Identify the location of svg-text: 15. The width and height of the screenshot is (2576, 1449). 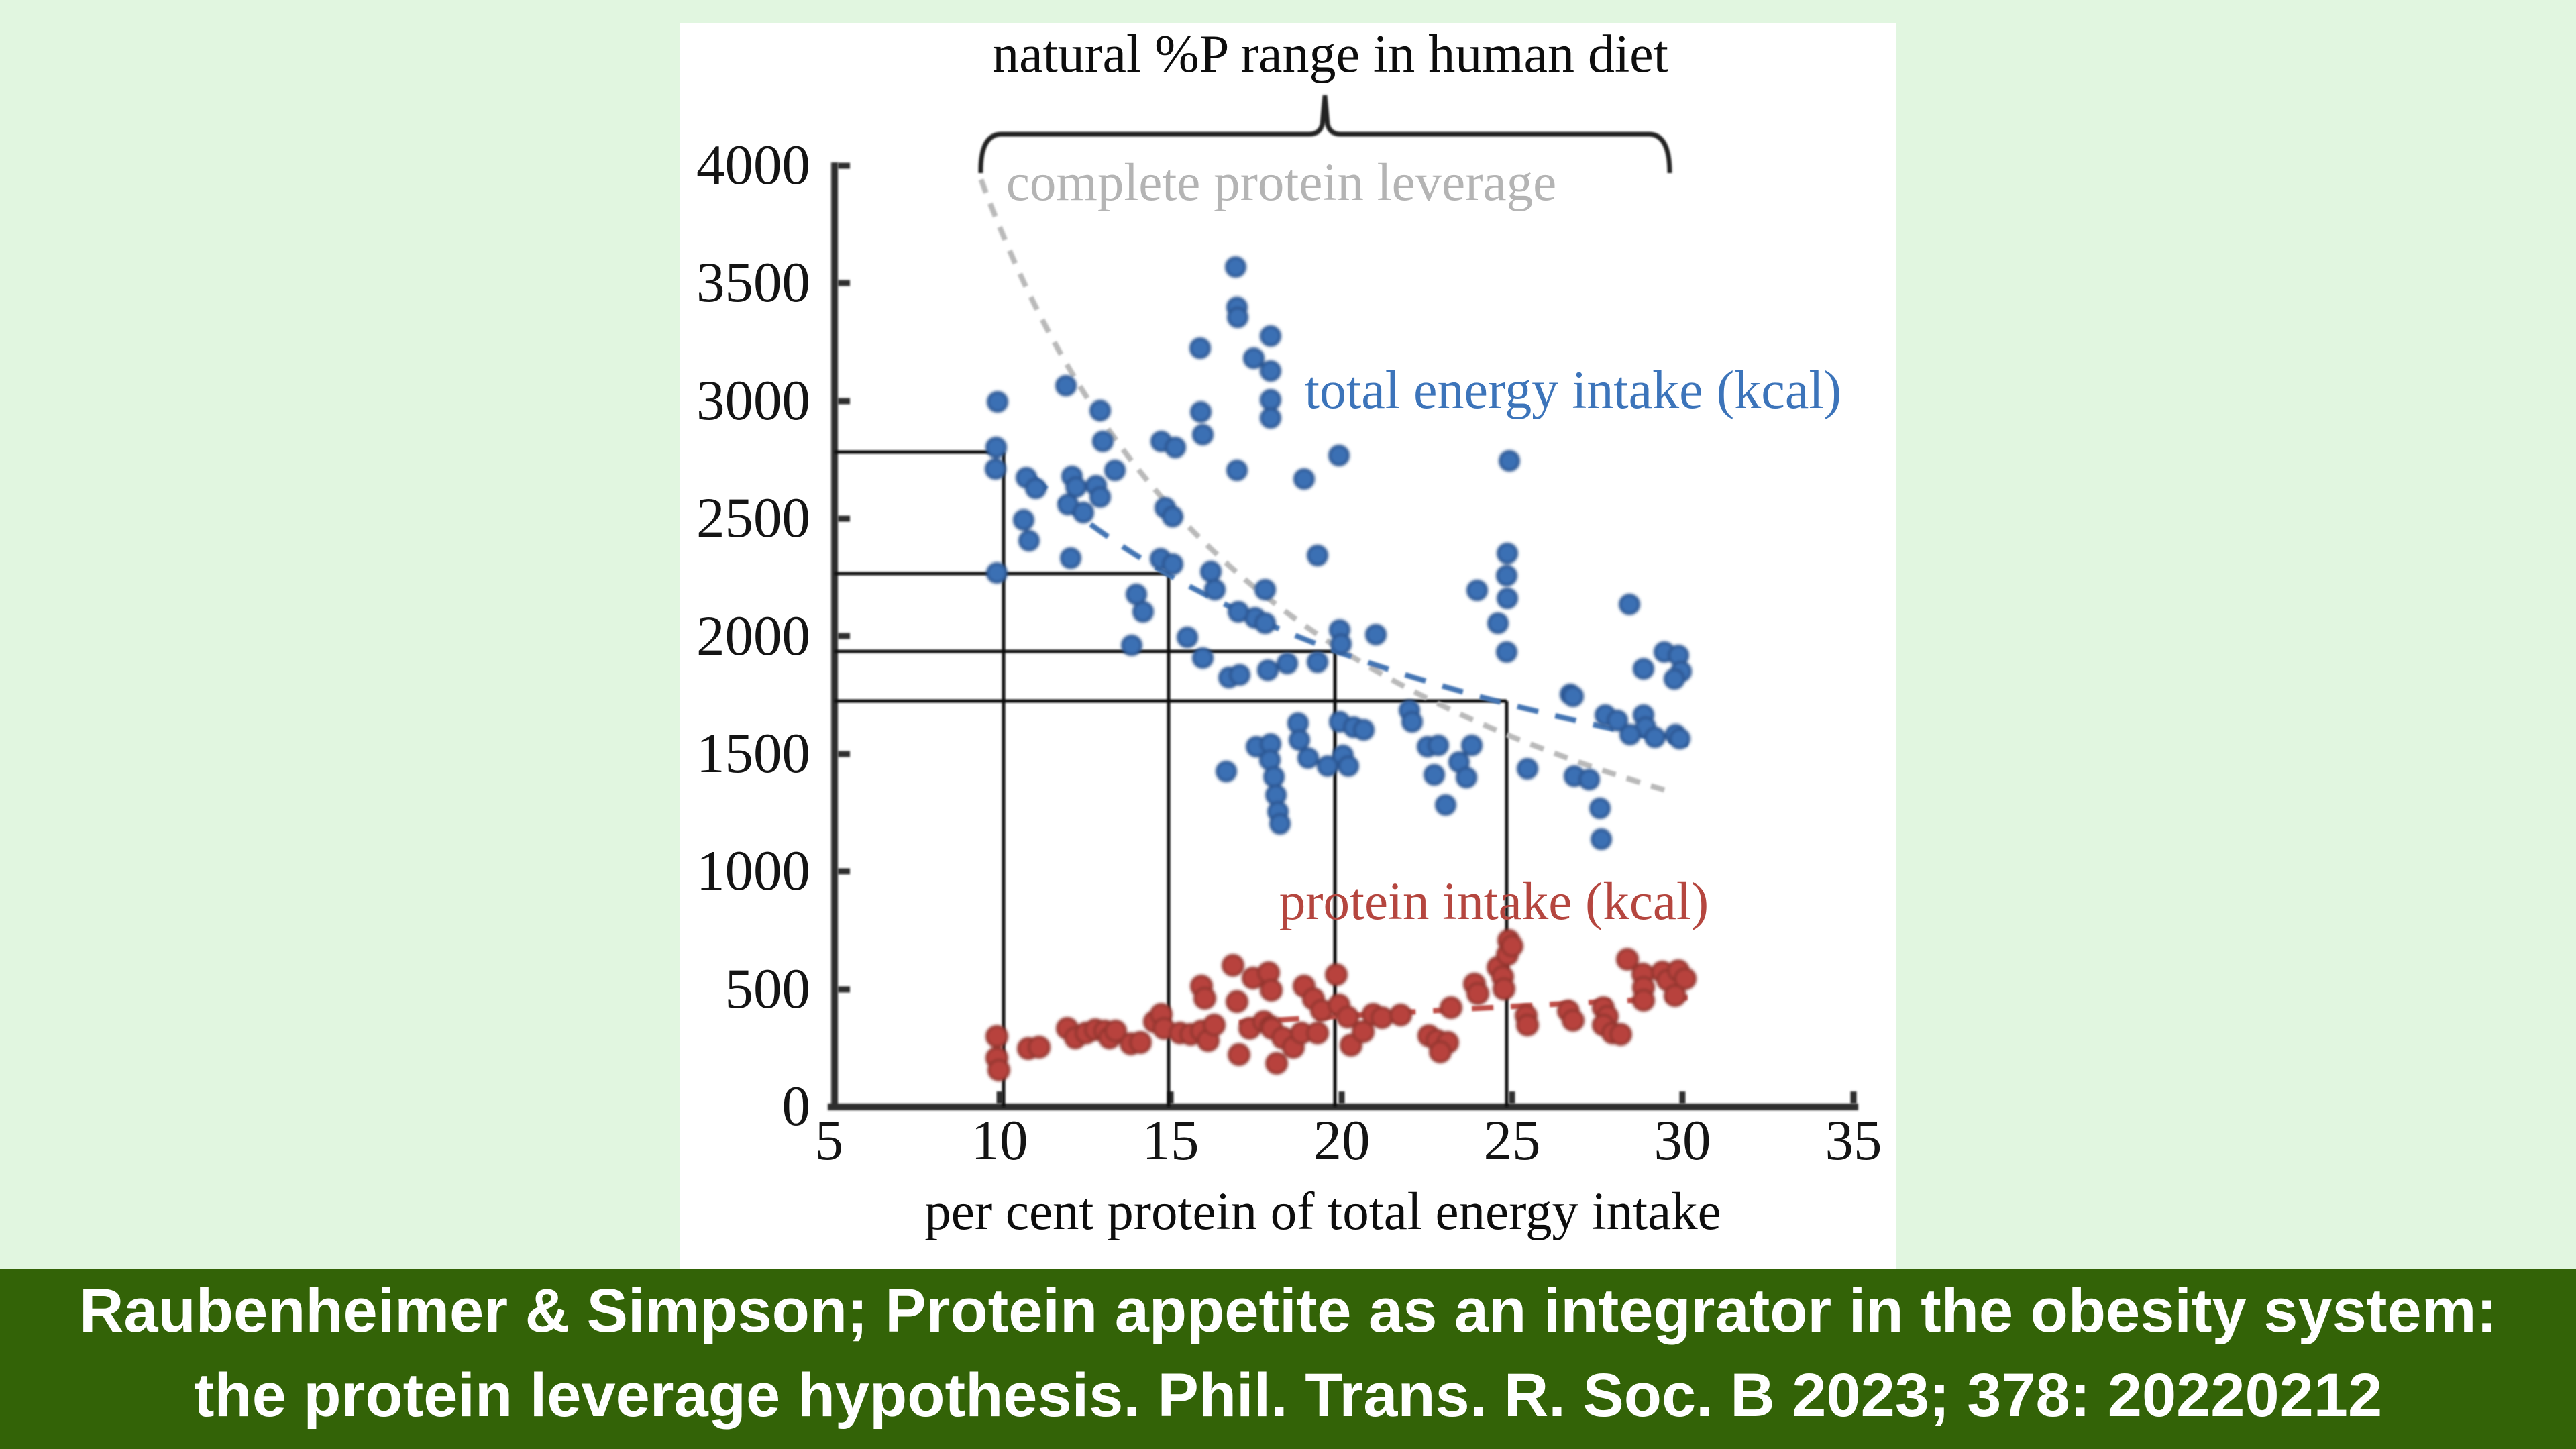
(1170, 1140).